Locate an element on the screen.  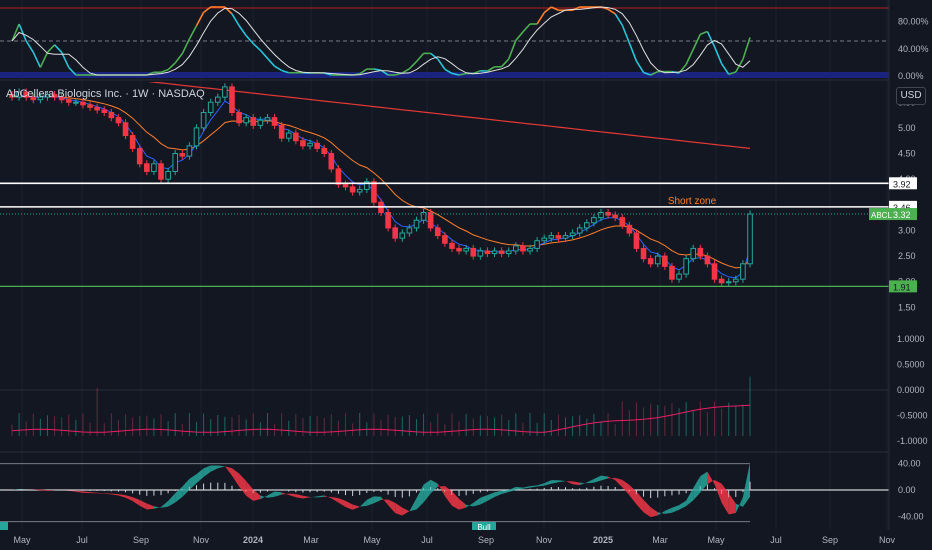
bull-badge is located at coordinates (484, 526).